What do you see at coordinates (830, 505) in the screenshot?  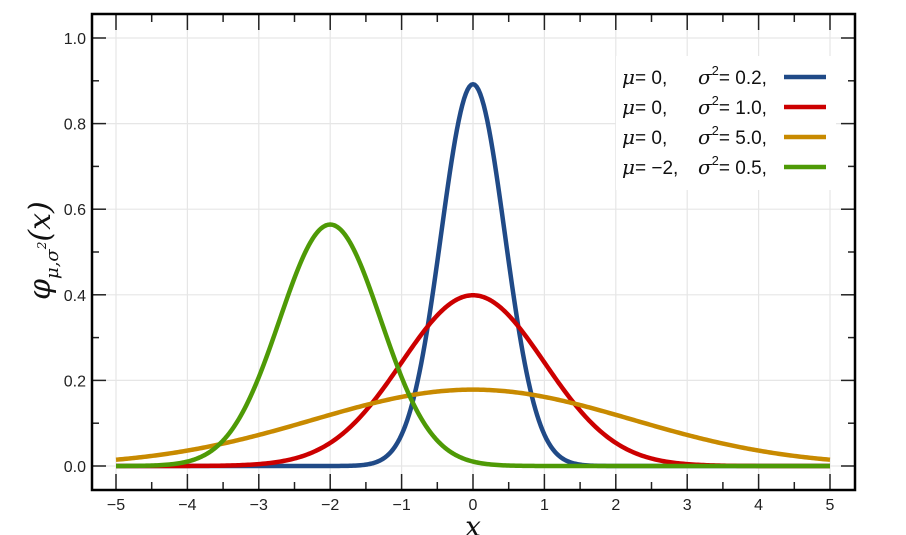 I see `x-tick-label: 5` at bounding box center [830, 505].